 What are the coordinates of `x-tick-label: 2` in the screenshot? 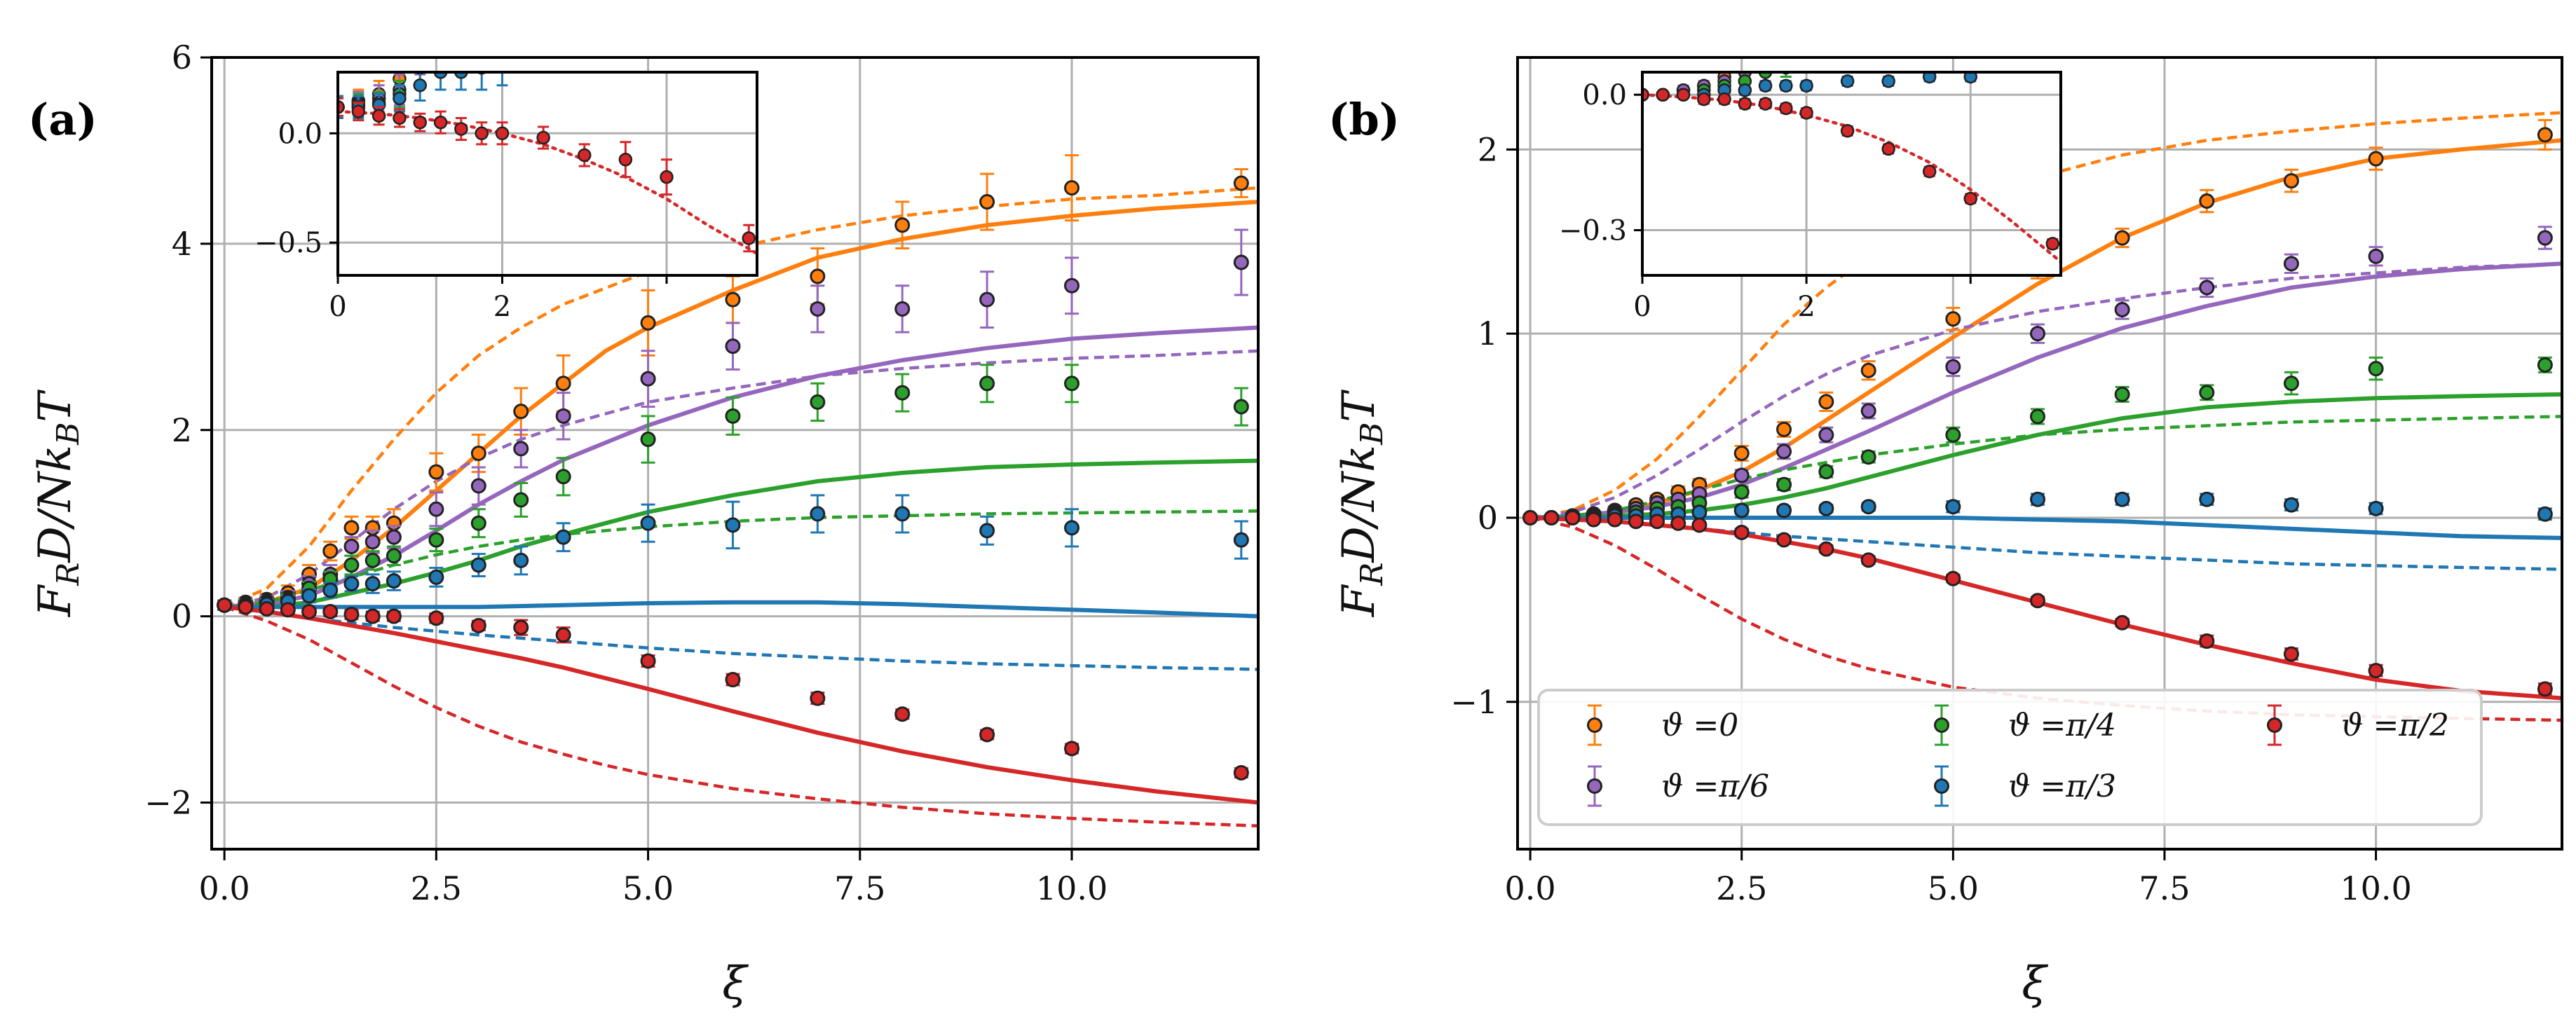 It's located at (1806, 307).